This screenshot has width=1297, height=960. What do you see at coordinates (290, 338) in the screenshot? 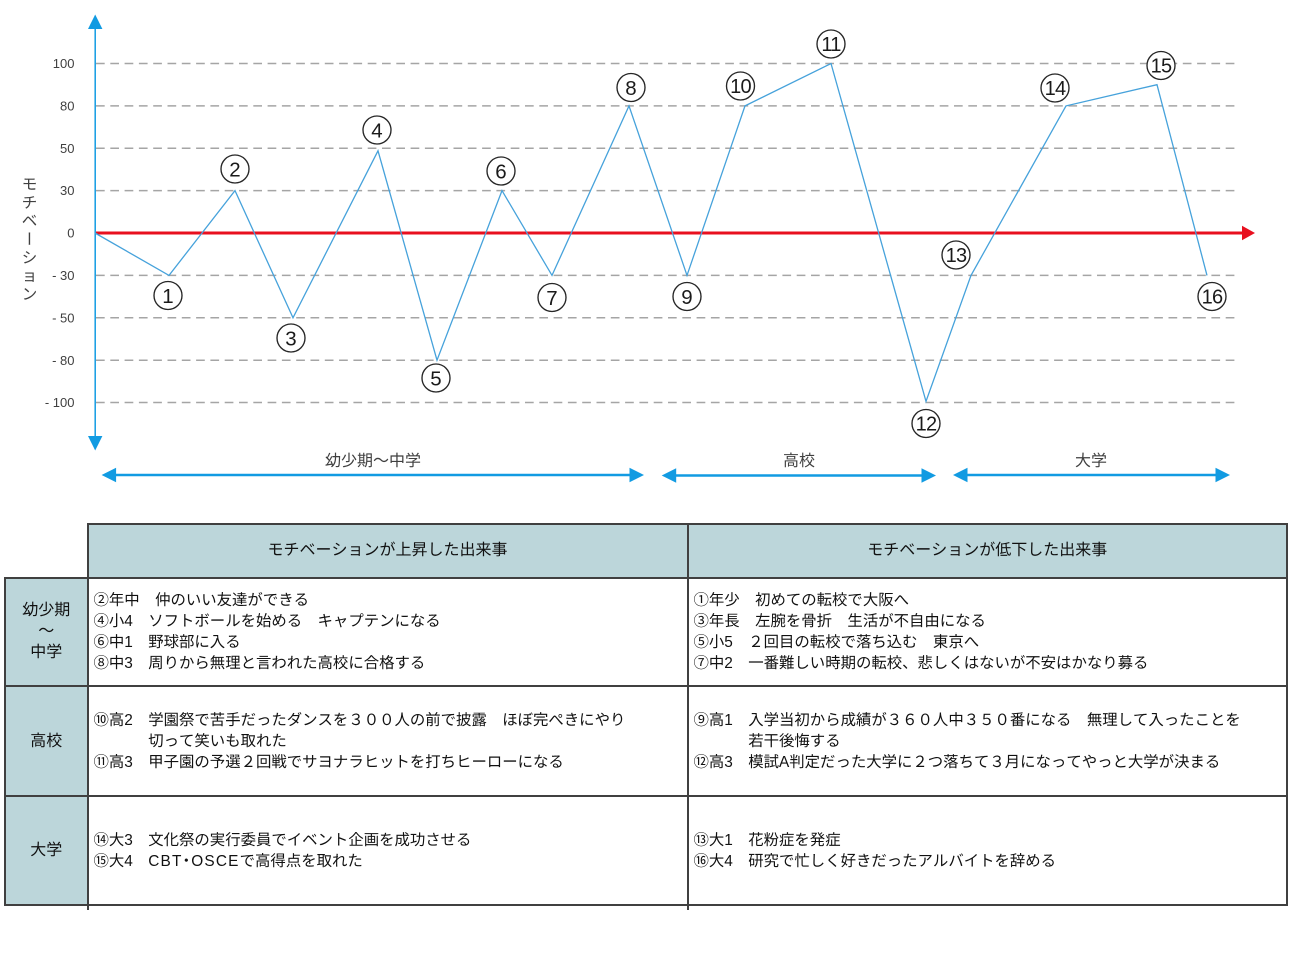
I see `svg-text: 3` at bounding box center [290, 338].